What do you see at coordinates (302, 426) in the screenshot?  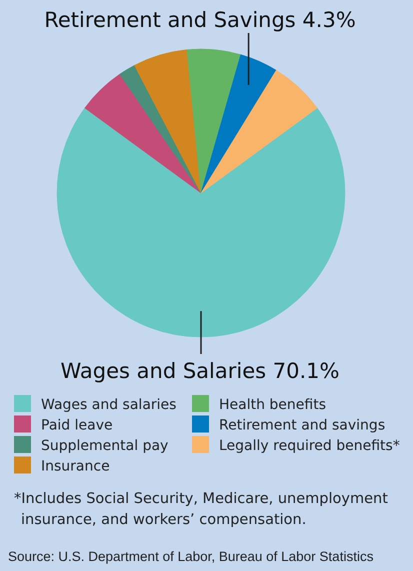 I see `legend-label: Retirement and savings` at bounding box center [302, 426].